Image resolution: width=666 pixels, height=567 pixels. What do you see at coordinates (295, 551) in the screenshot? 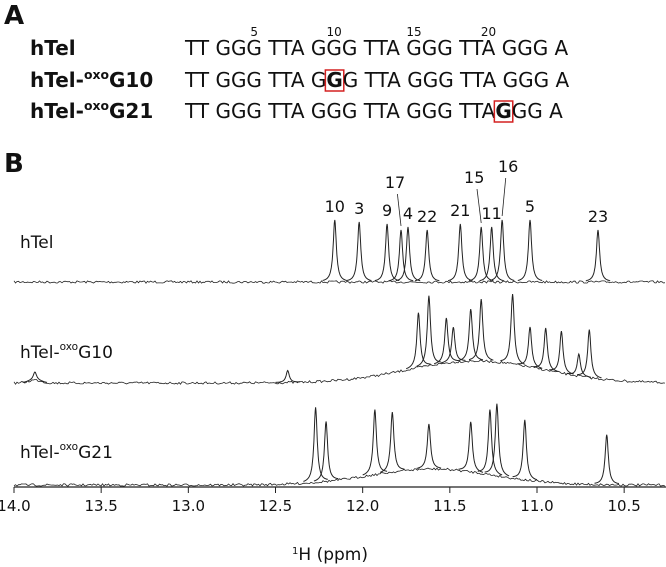
I see `x-axis-label-sup: 1` at bounding box center [295, 551].